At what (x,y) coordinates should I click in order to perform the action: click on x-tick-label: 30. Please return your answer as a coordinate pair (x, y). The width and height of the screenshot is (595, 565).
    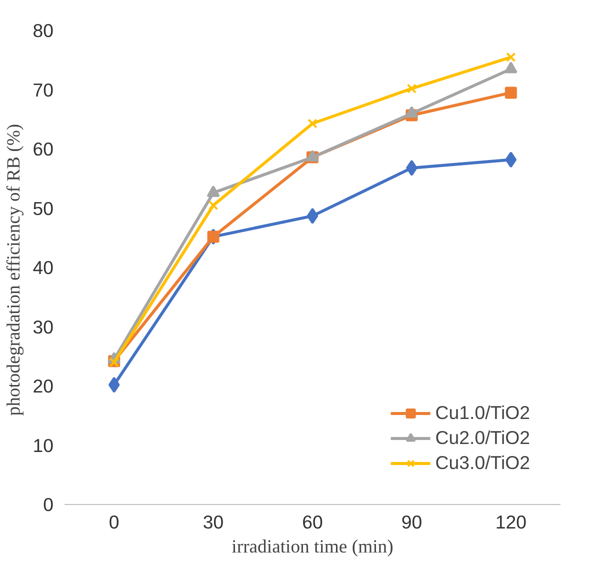
    Looking at the image, I should click on (213, 522).